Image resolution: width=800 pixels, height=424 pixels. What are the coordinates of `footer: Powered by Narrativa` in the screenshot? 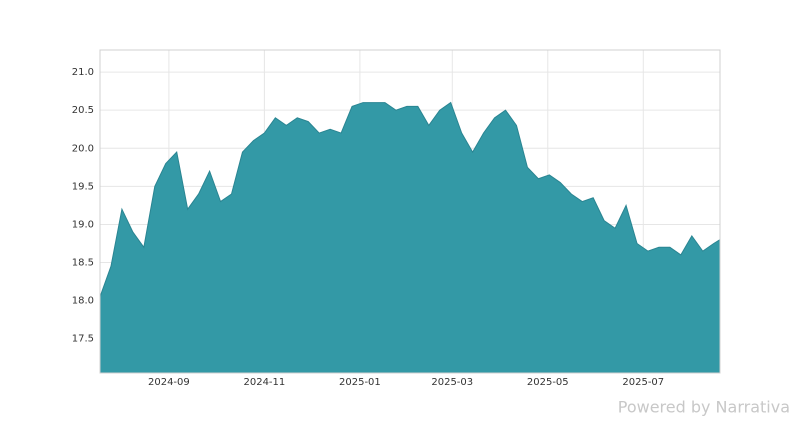 It's located at (704, 407).